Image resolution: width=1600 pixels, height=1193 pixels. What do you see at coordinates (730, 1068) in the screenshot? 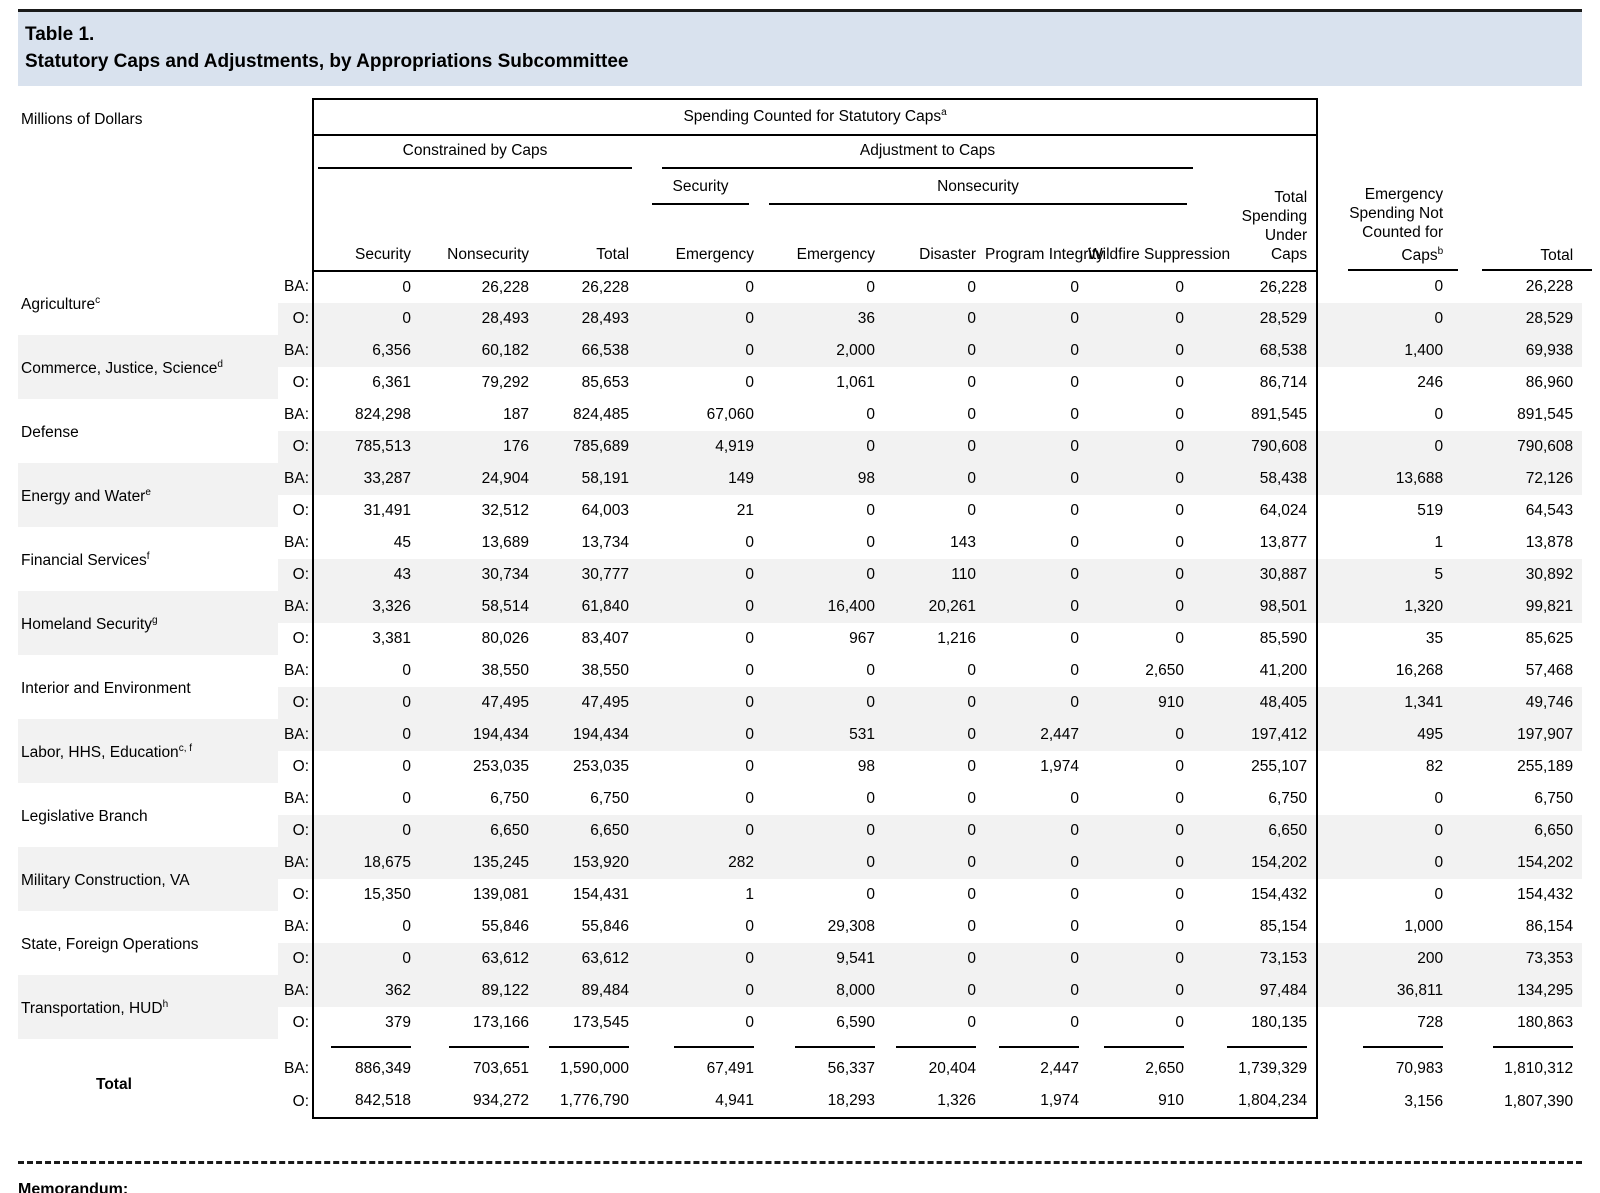
I see `value-cell: 67,491` at bounding box center [730, 1068].